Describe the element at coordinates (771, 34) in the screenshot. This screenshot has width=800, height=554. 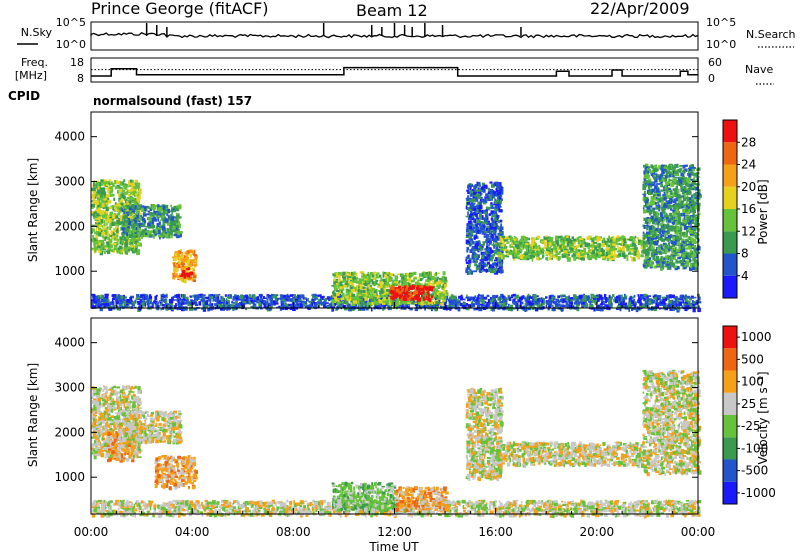
I see `noise-search-label: N.Search` at that location.